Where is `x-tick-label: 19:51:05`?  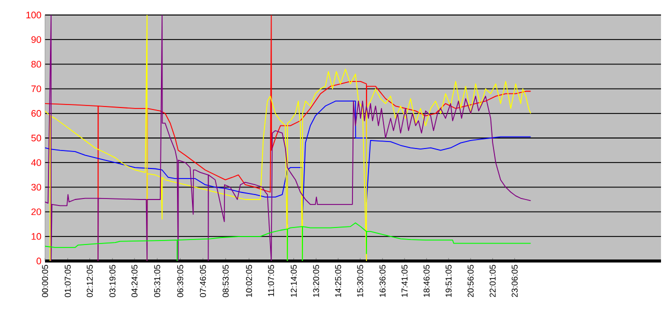
x-tick-label: 19:51:05 is located at coordinates (449, 280).